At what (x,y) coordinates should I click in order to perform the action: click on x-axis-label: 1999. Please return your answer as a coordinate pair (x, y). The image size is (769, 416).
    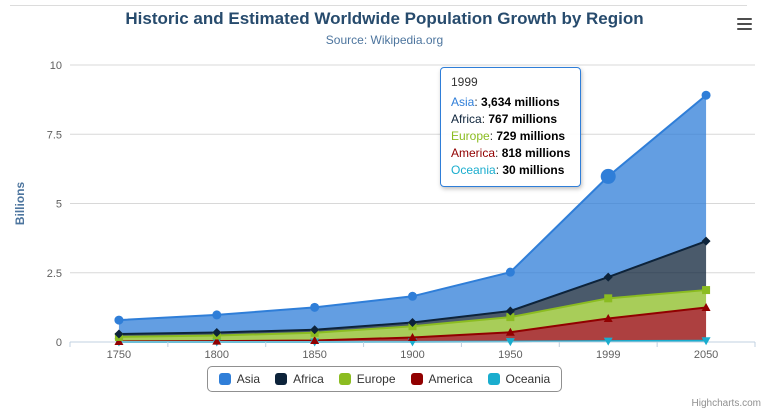
    Looking at the image, I should click on (608, 355).